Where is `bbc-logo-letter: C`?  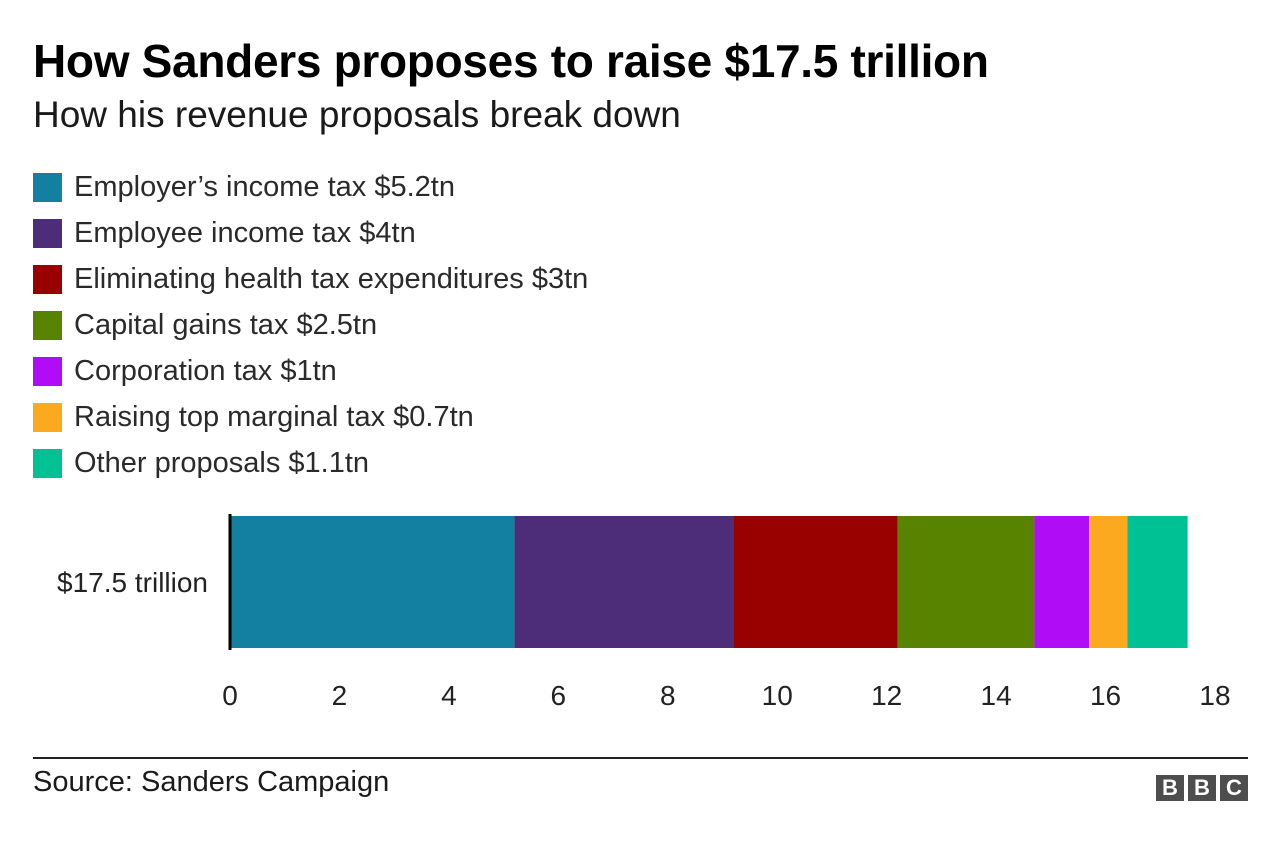
bbc-logo-letter: C is located at coordinates (1234, 788).